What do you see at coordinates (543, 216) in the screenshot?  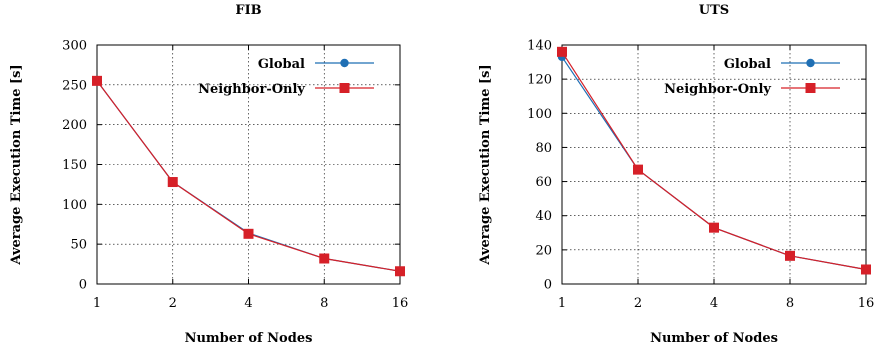 I see `y-tick-label: 40` at bounding box center [543, 216].